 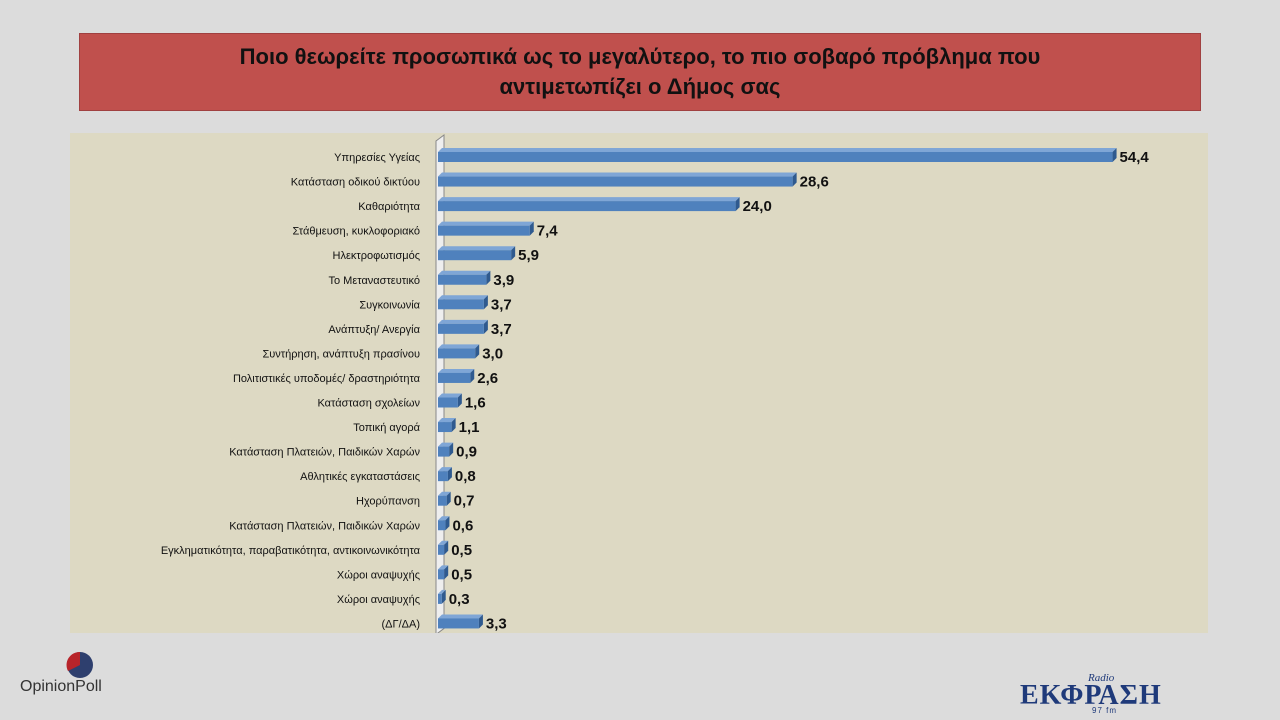 I want to click on category-label: Αθλητικές εγκαταστάσεις, so click(x=360, y=477).